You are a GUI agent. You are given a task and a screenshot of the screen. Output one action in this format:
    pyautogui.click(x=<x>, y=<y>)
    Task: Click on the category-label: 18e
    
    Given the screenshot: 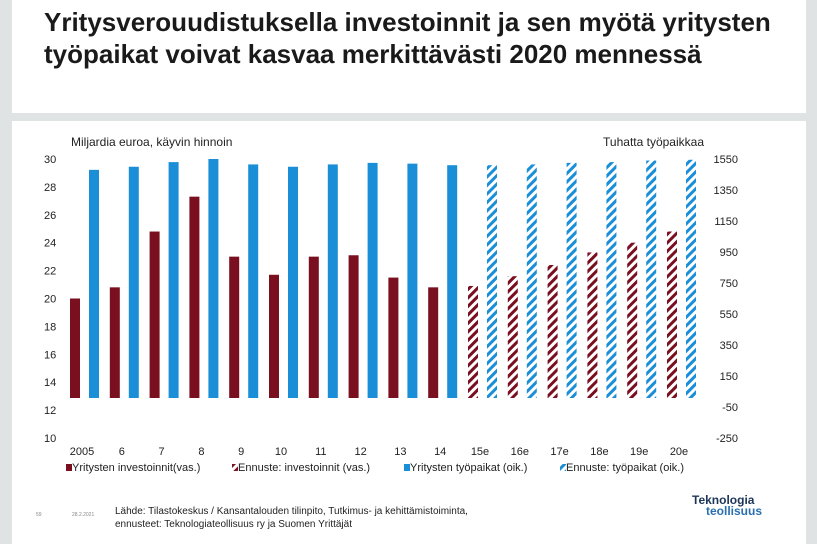 What is the action you would take?
    pyautogui.click(x=599, y=452)
    